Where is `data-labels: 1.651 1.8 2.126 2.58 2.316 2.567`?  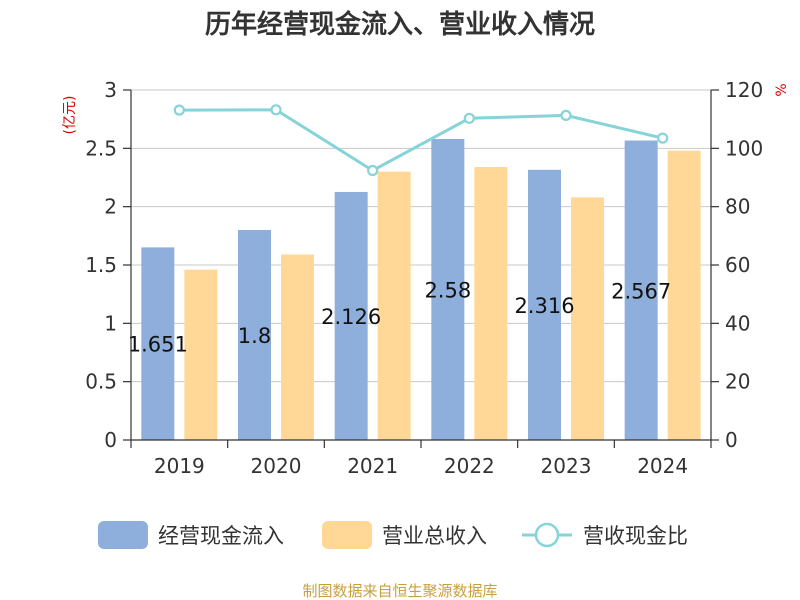 data-labels: 1.651 1.8 2.126 2.58 2.316 2.567 is located at coordinates (399, 318).